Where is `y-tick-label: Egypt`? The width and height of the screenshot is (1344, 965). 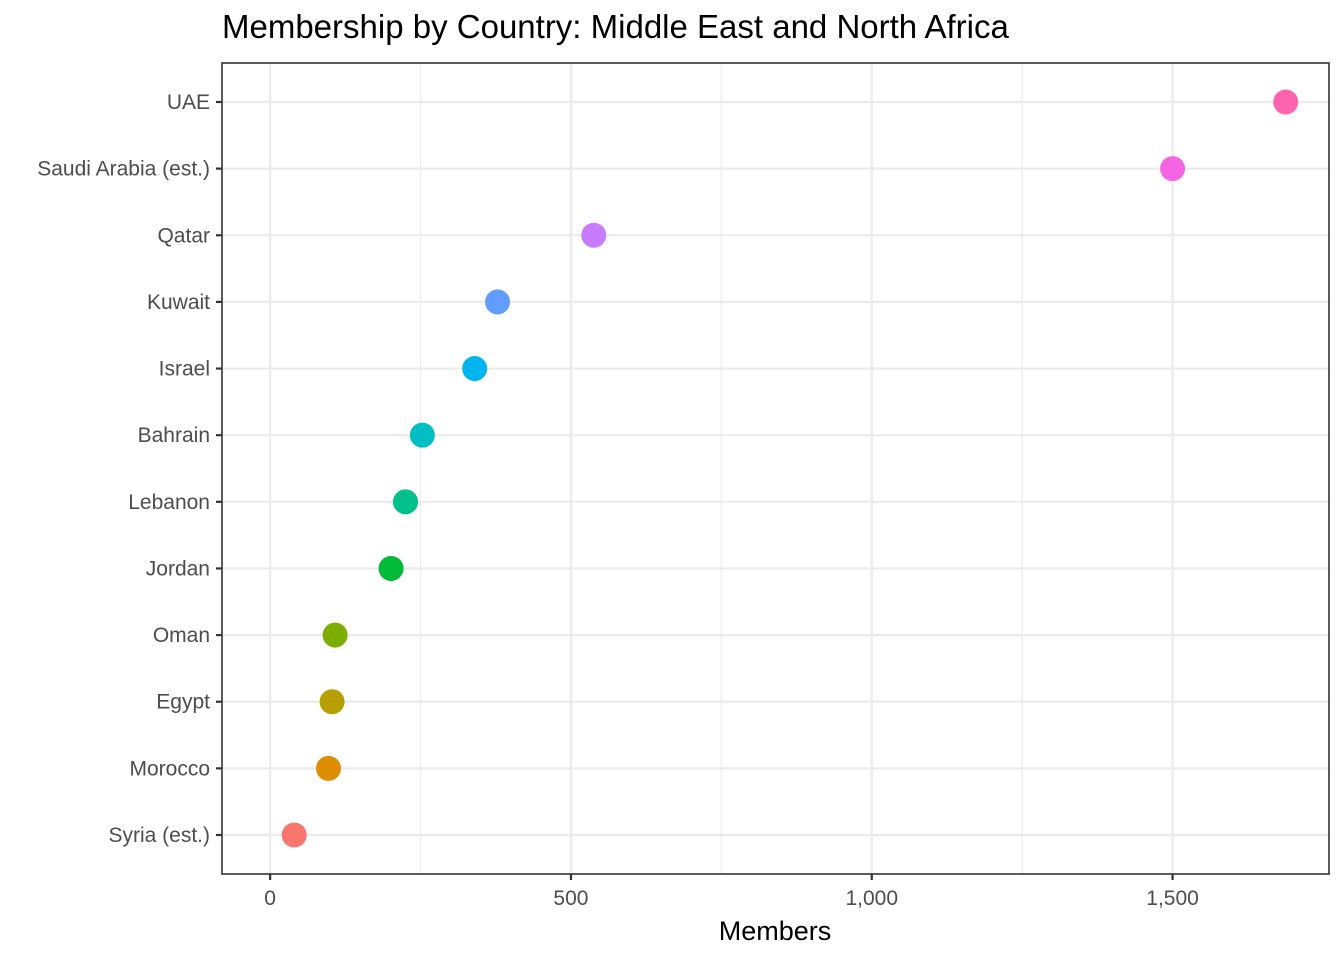 y-tick-label: Egypt is located at coordinates (183, 702).